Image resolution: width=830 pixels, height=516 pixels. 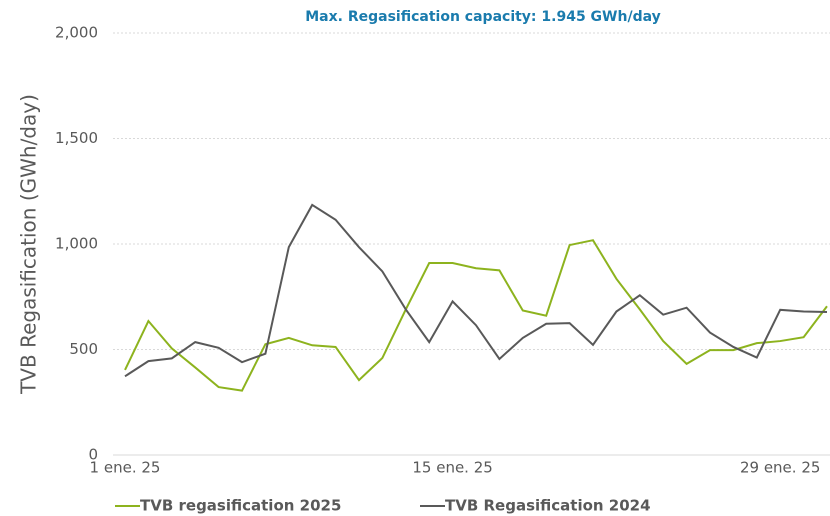 What do you see at coordinates (240, 506) in the screenshot?
I see `legend-label: TVB regasification 2025` at bounding box center [240, 506].